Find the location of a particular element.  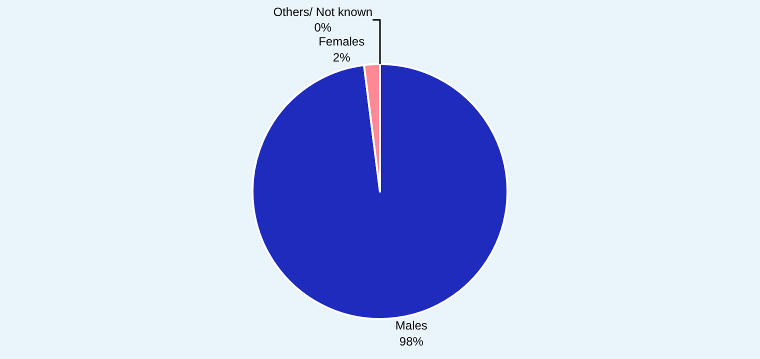

slice-label: Males is located at coordinates (411, 325).